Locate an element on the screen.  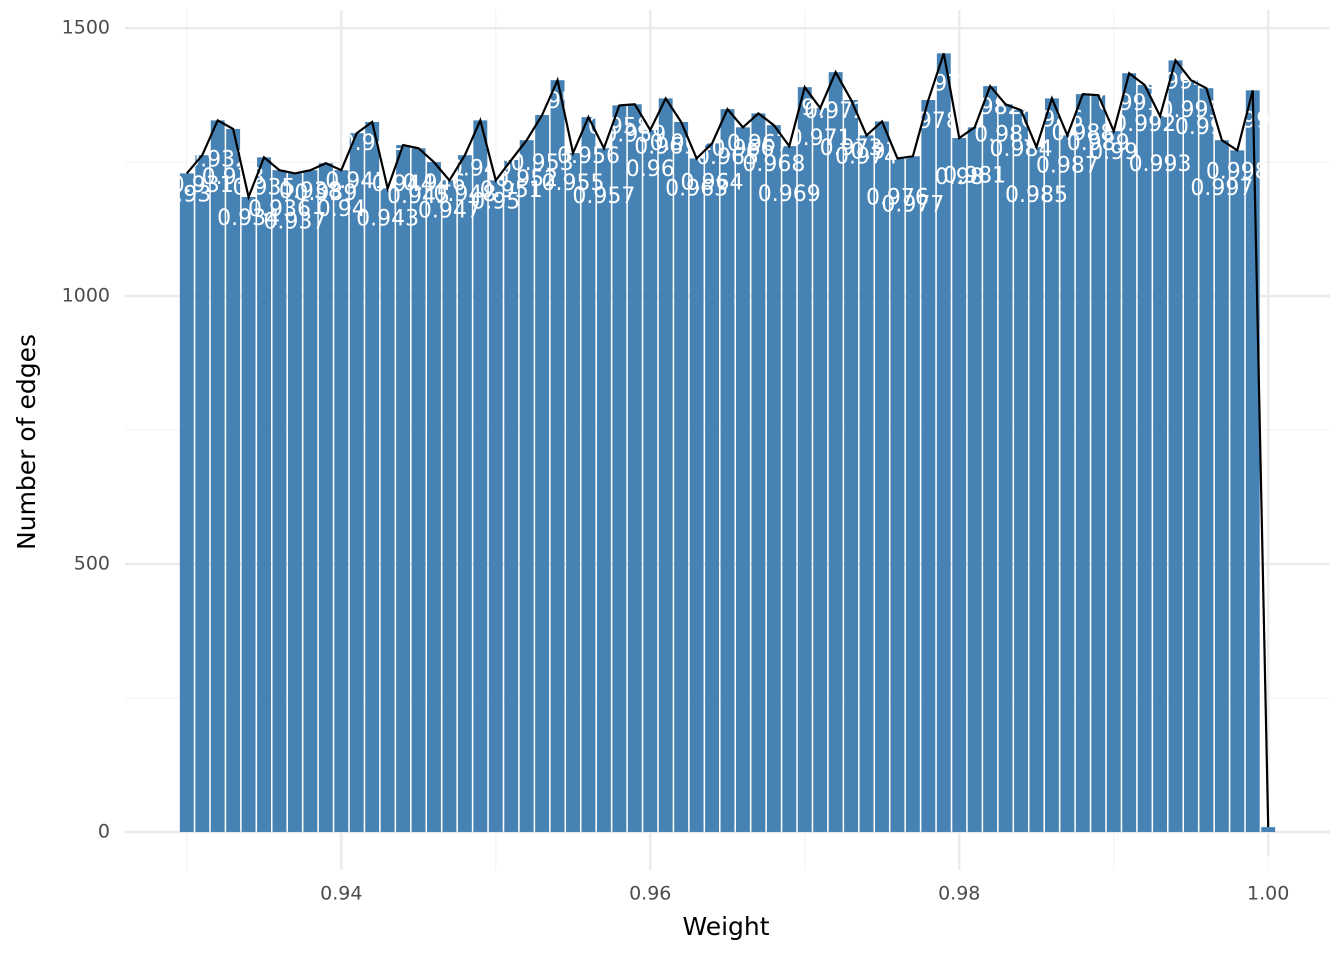
data-label: 0.944 is located at coordinates (403, 184).